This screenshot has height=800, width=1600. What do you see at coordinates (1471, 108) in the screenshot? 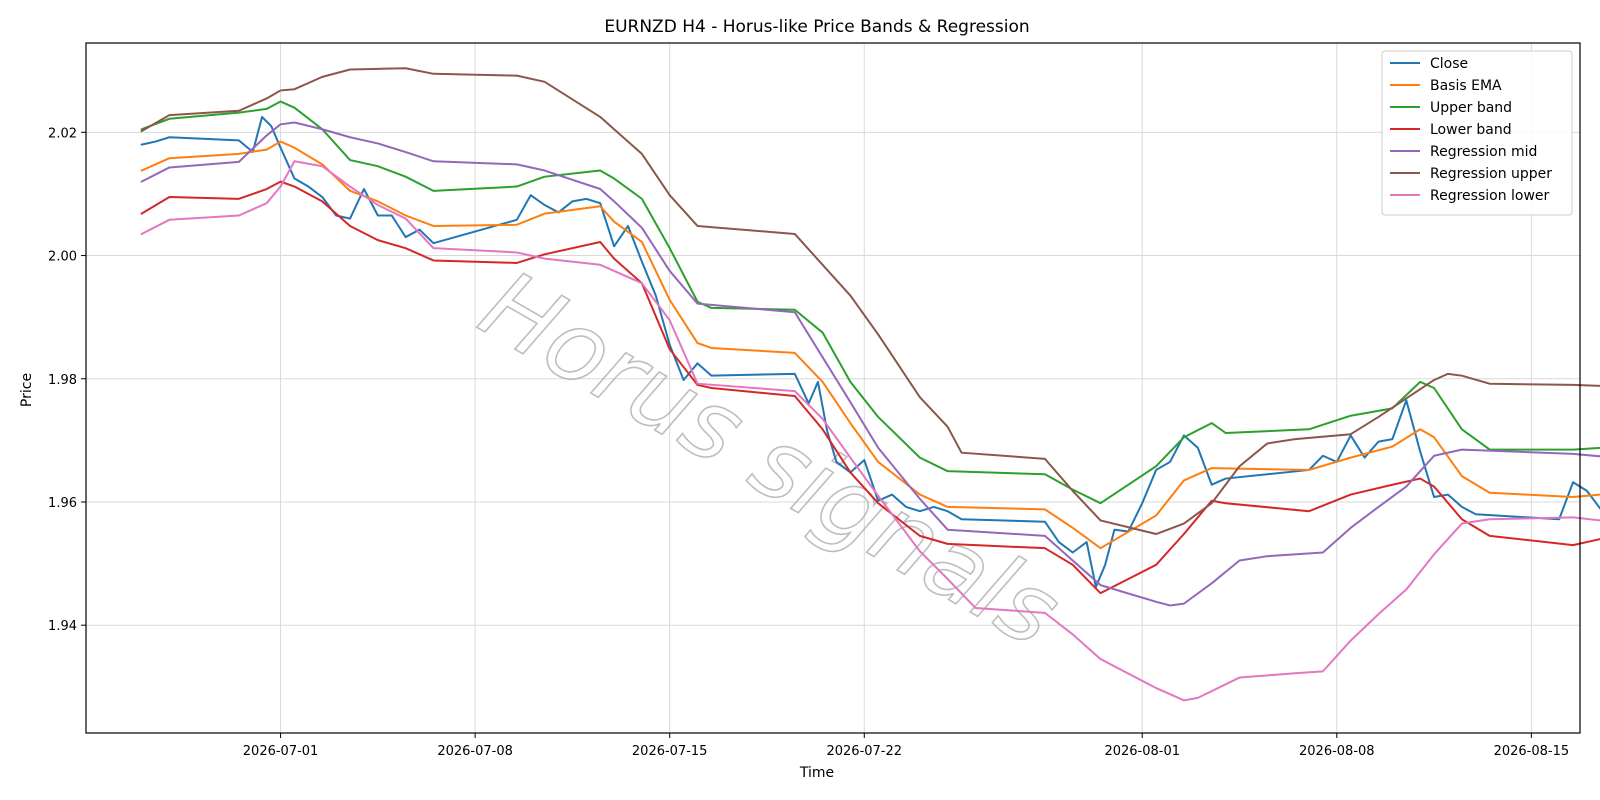
I see `legend-entry-upper-band: Upper band` at bounding box center [1471, 108].